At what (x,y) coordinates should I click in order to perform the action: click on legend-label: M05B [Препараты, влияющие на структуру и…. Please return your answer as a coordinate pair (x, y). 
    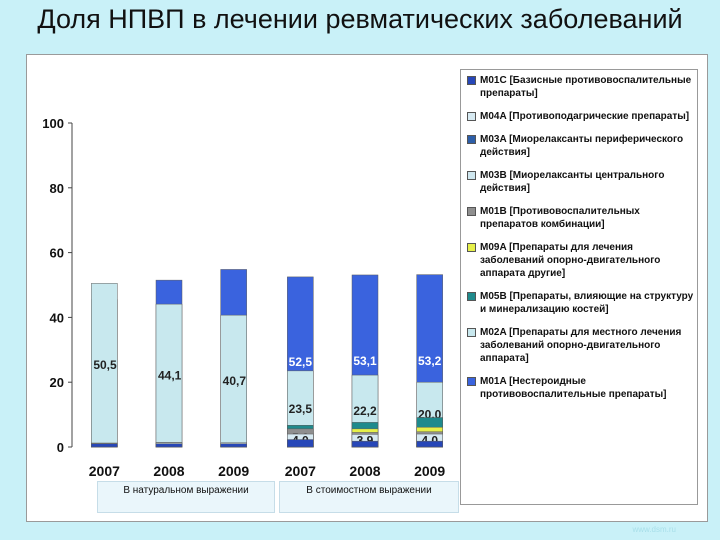
    Looking at the image, I should click on (587, 303).